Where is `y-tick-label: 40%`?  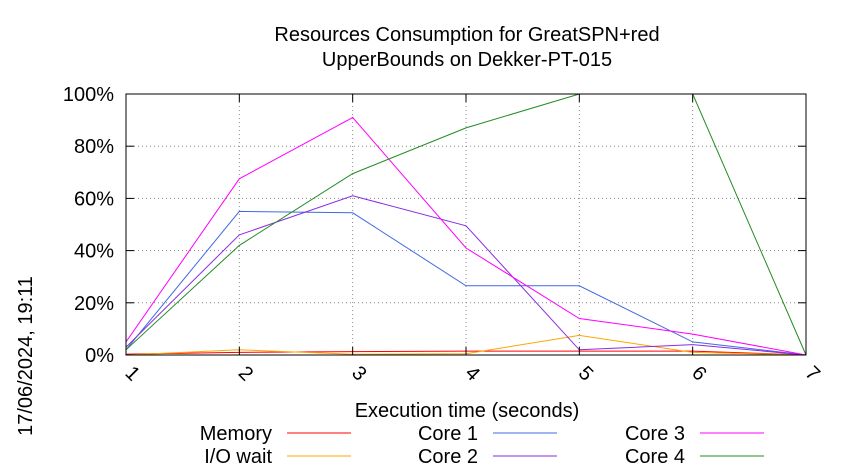 y-tick-label: 40% is located at coordinates (94, 252).